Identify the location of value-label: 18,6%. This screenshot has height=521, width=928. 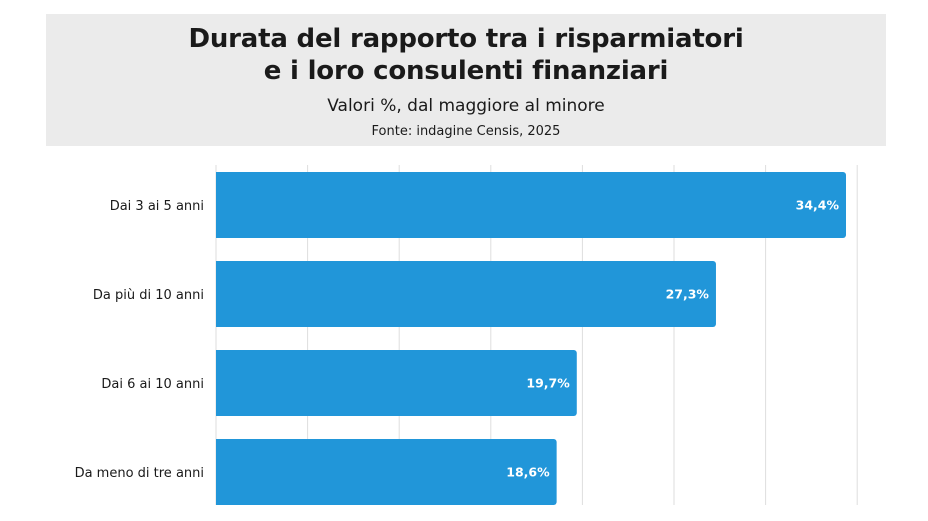
(528, 472).